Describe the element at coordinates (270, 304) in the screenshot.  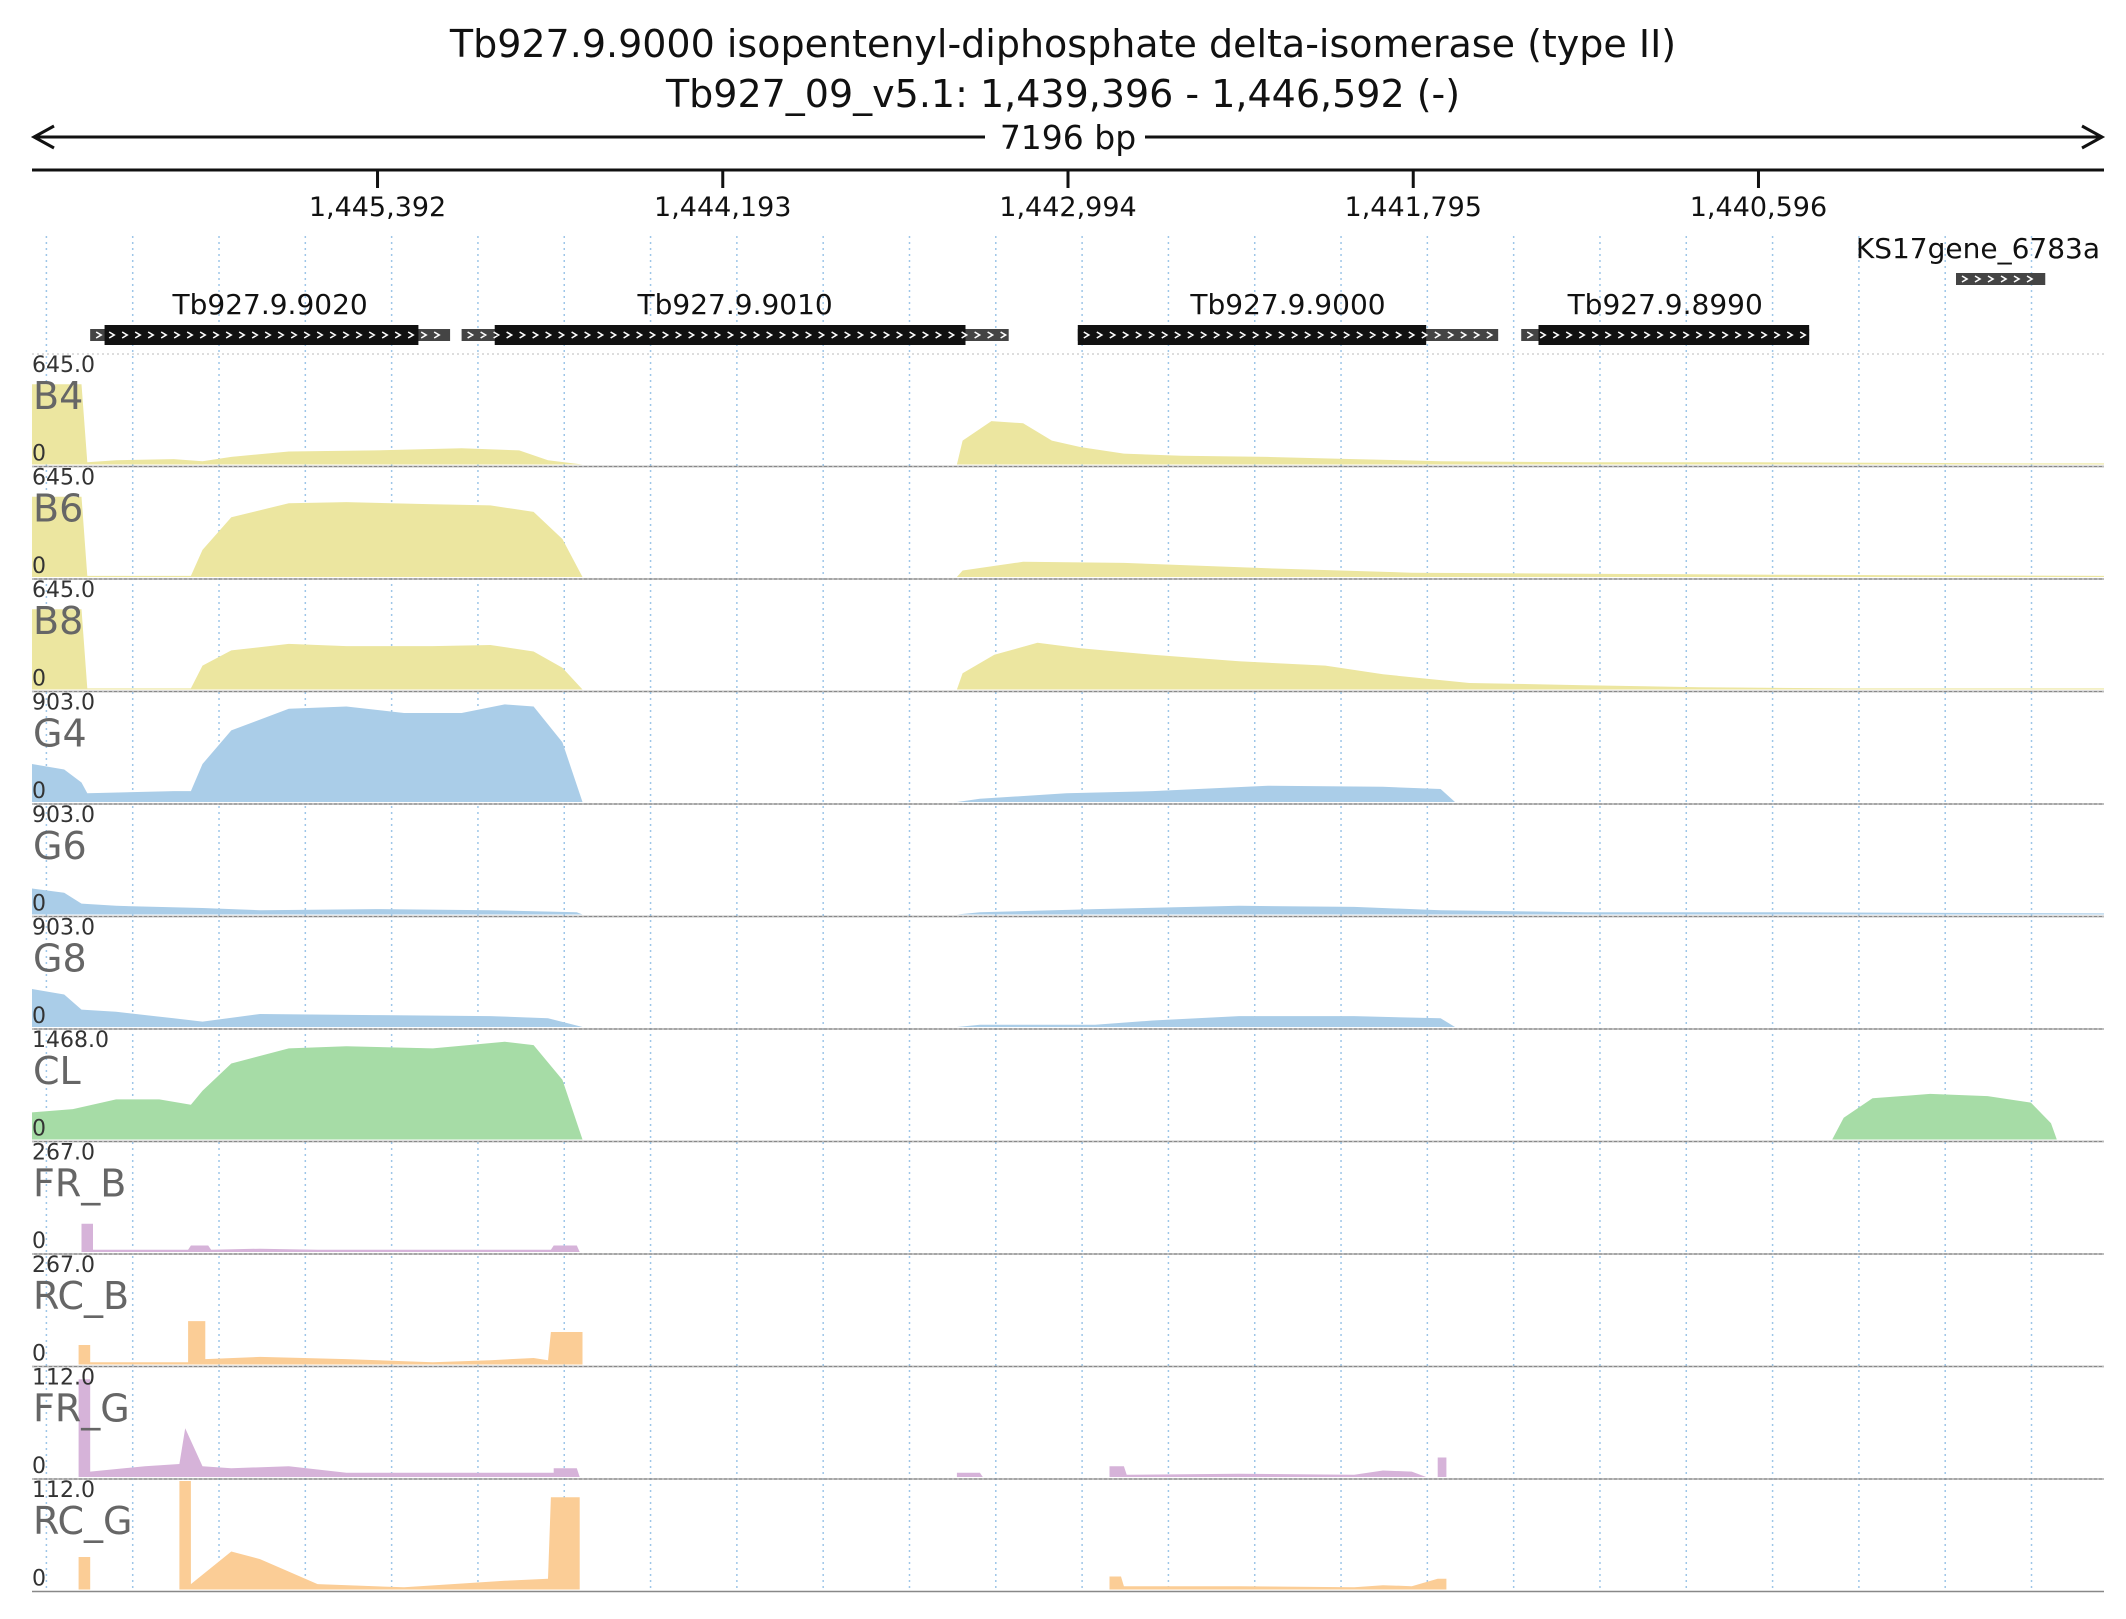
I see `gene-label: Tb927.9.9020` at that location.